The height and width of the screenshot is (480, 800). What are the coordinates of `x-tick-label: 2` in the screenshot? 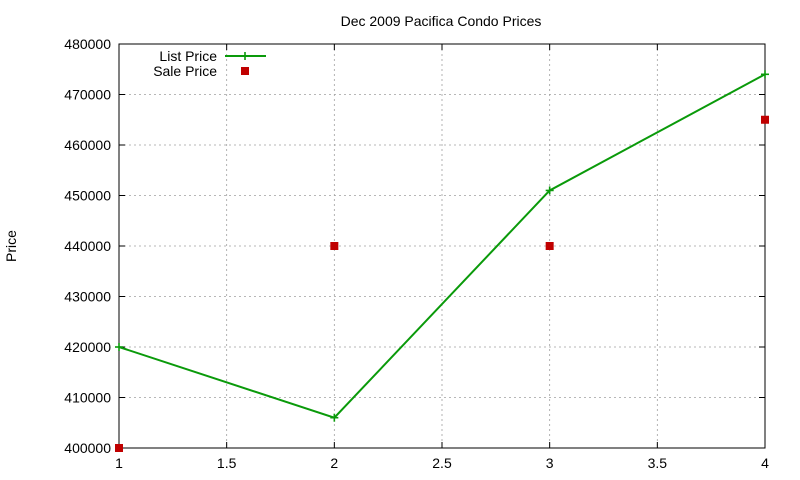 It's located at (334, 463).